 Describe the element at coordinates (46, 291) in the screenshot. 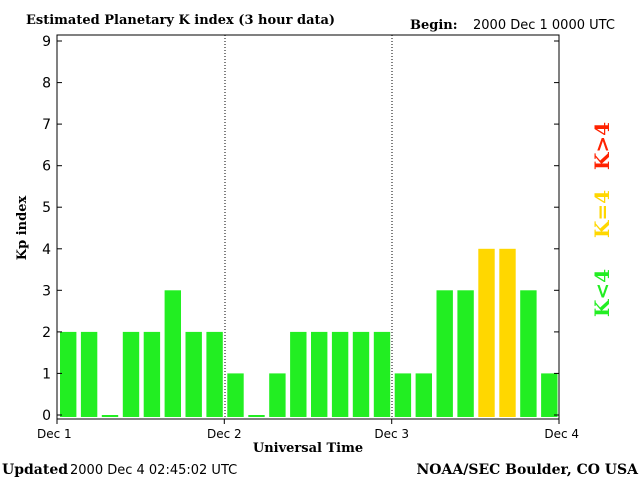

I see `y-tick-label: 3` at that location.